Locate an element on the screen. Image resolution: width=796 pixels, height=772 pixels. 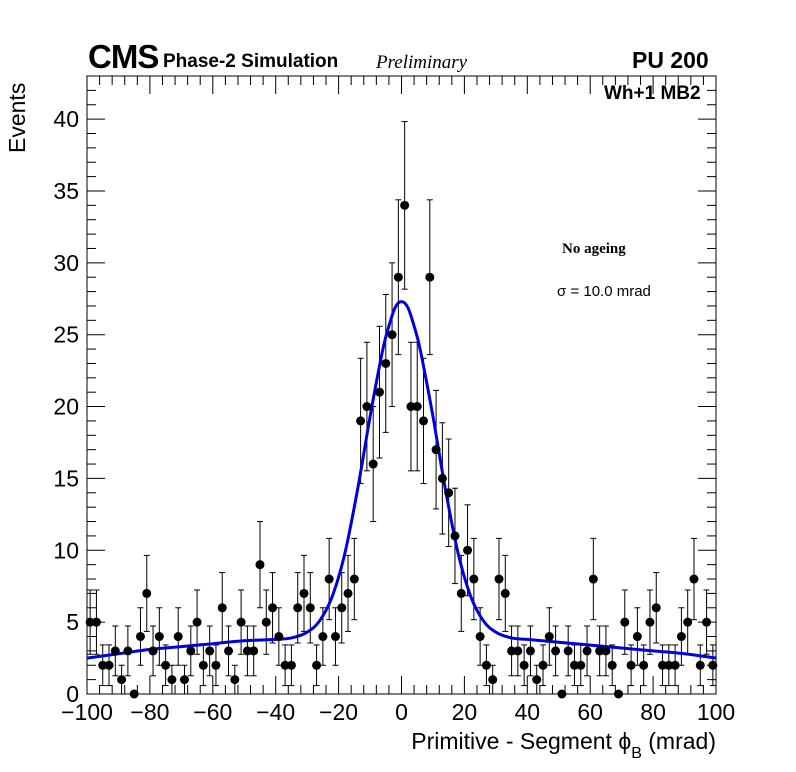
x-tick-label: 40 is located at coordinates (528, 712).